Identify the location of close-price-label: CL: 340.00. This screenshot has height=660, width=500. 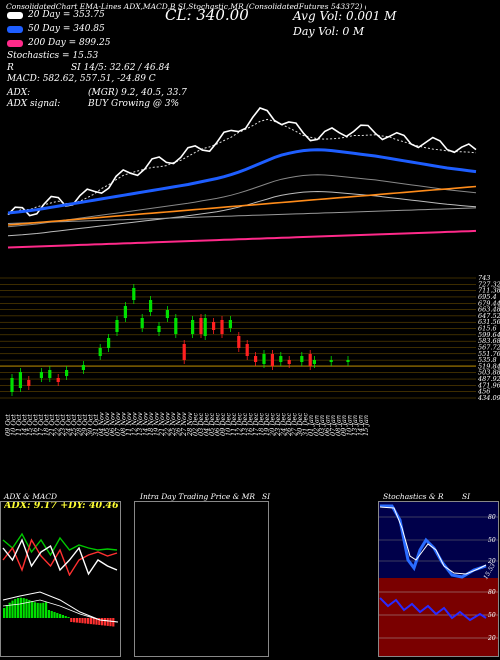
(207, 15).